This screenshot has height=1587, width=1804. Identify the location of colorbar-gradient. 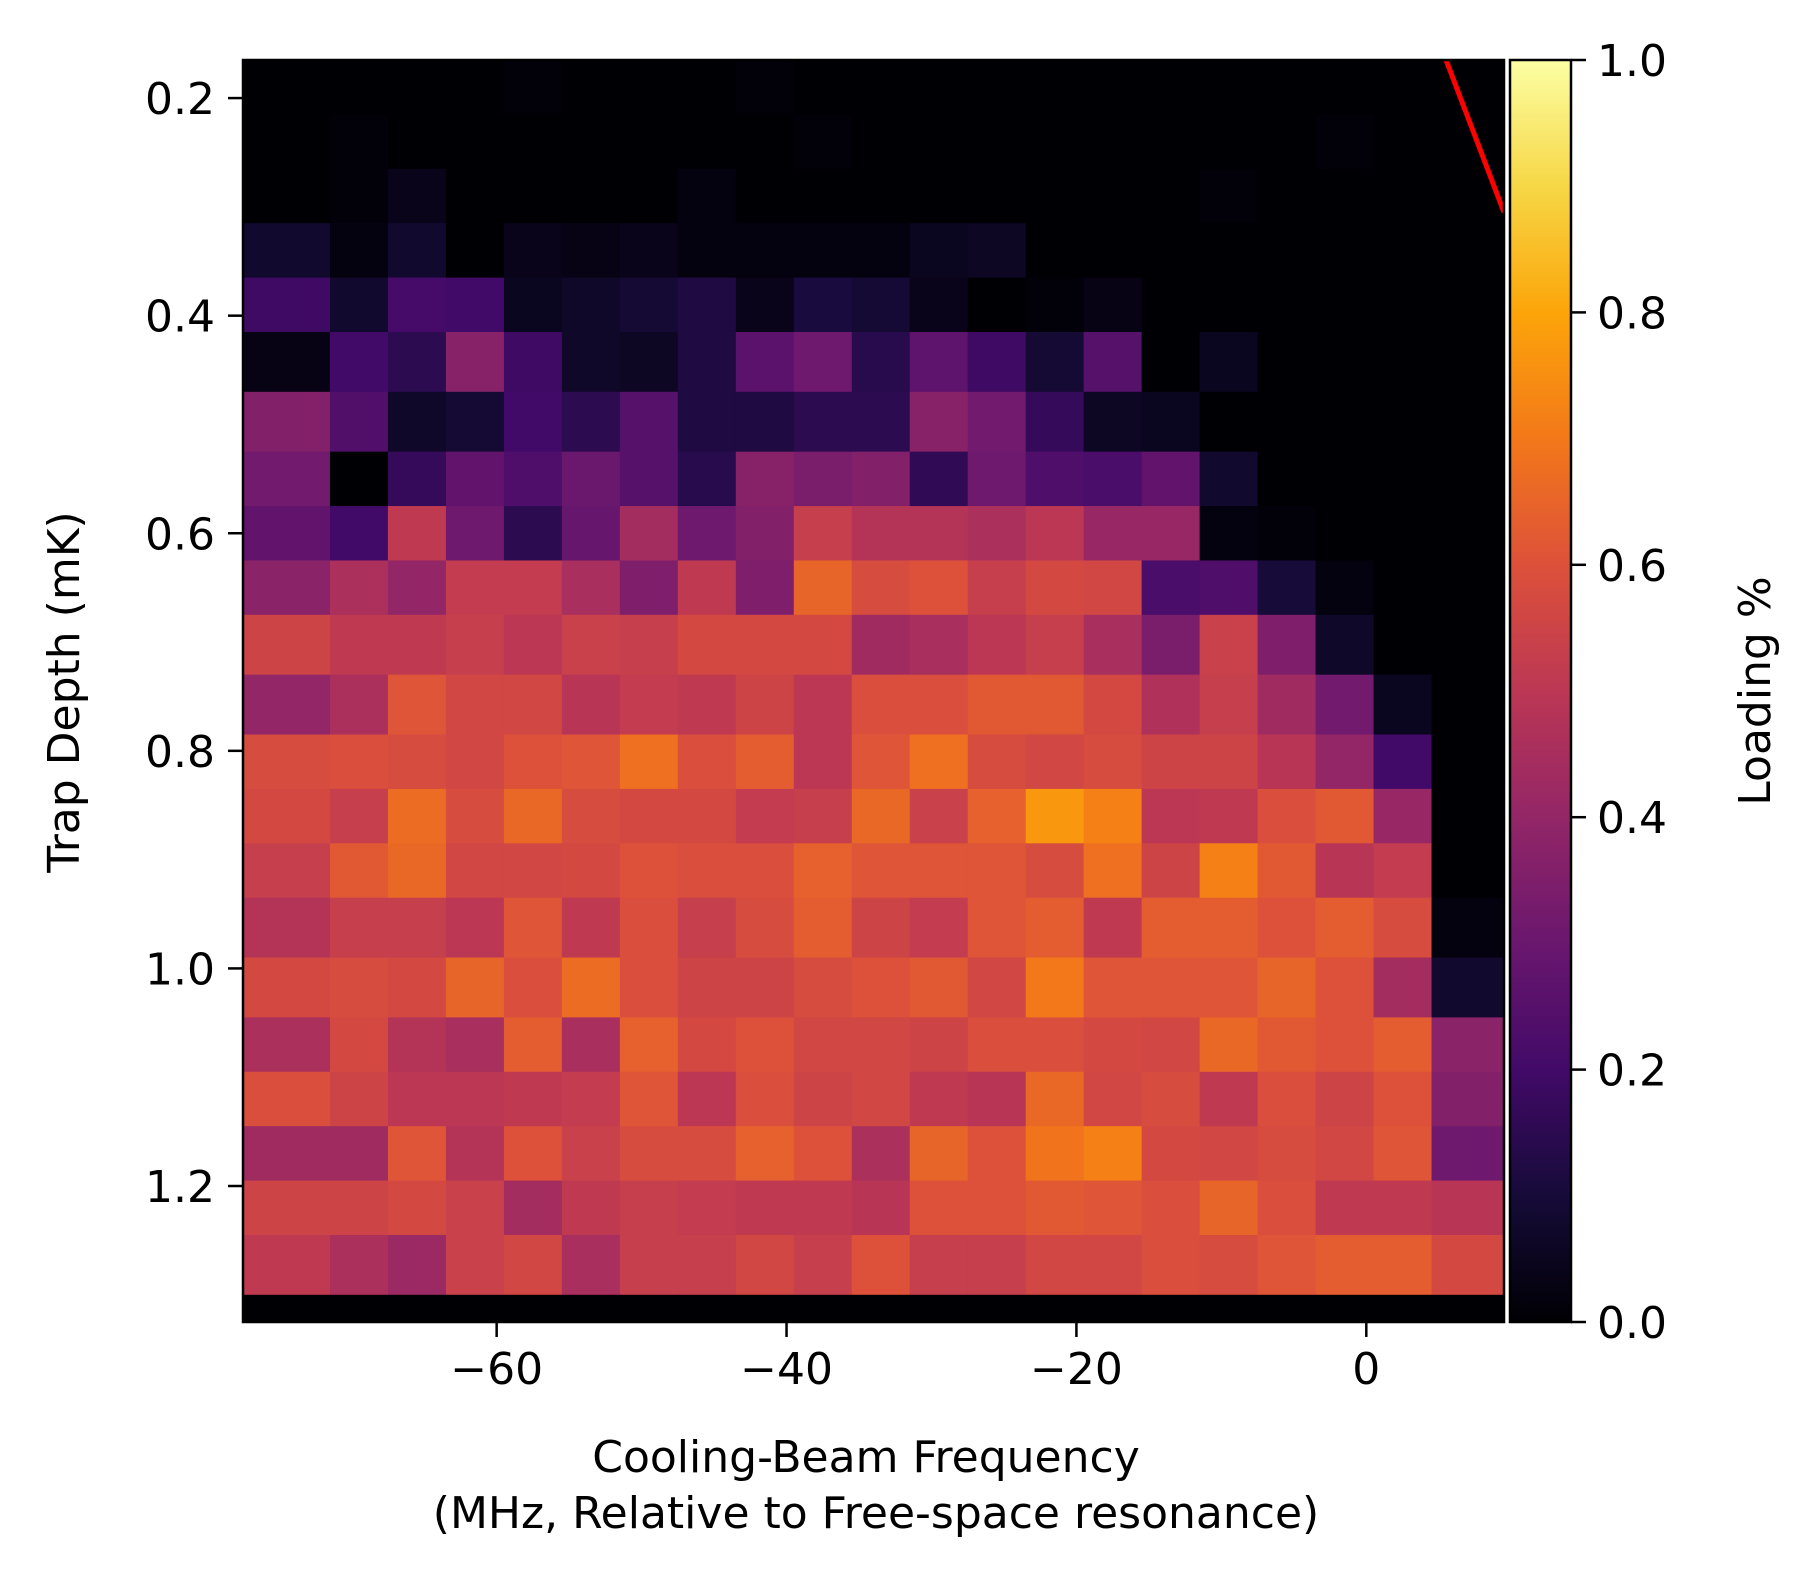
(1540, 691).